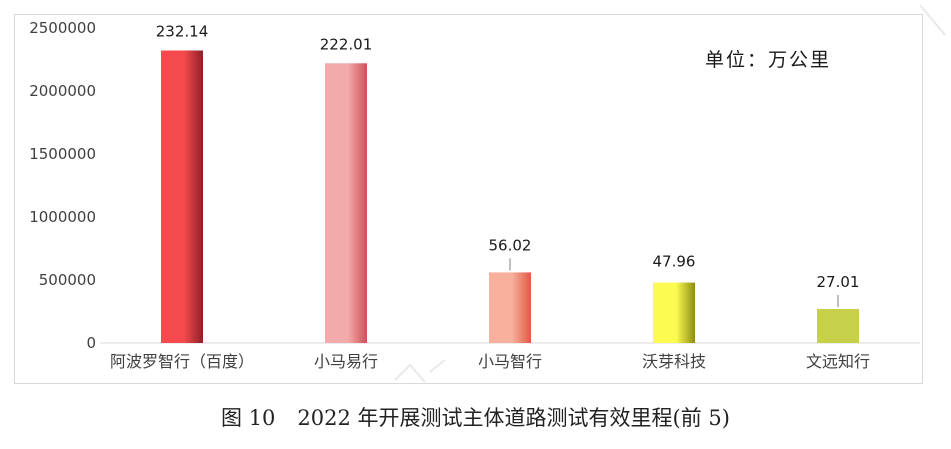 The image size is (951, 449). What do you see at coordinates (91, 343) in the screenshot?
I see `y-tick-label: 0` at bounding box center [91, 343].